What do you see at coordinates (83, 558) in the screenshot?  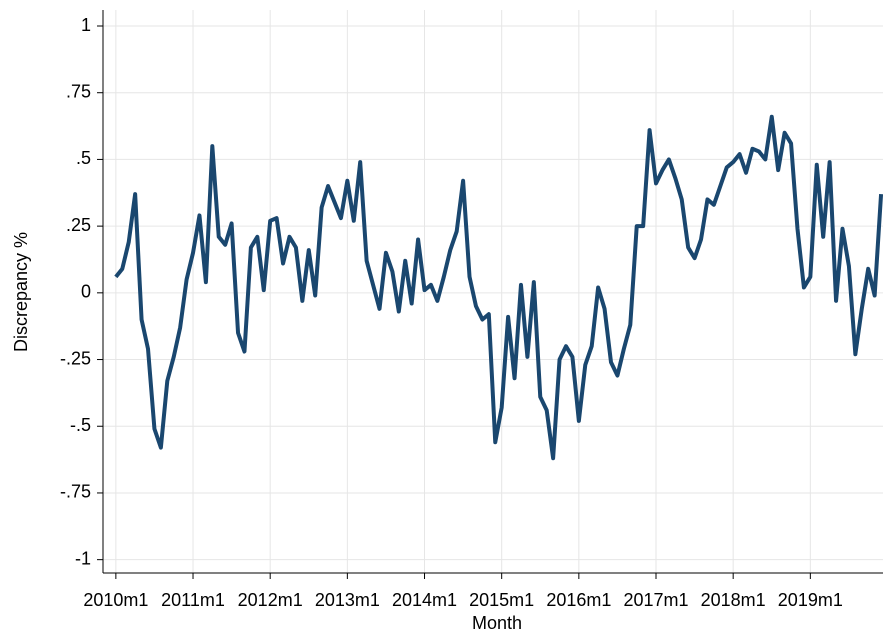 I see `y-tick-label: -1` at bounding box center [83, 558].